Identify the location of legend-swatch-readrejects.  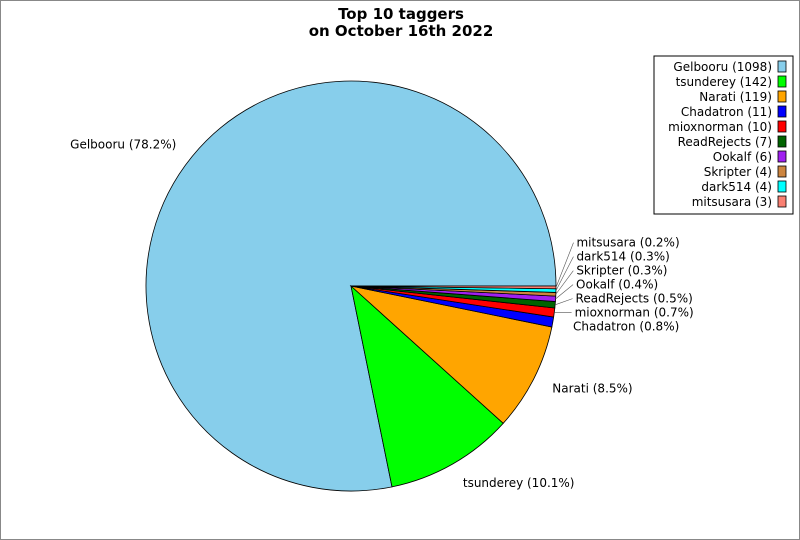
(782, 141).